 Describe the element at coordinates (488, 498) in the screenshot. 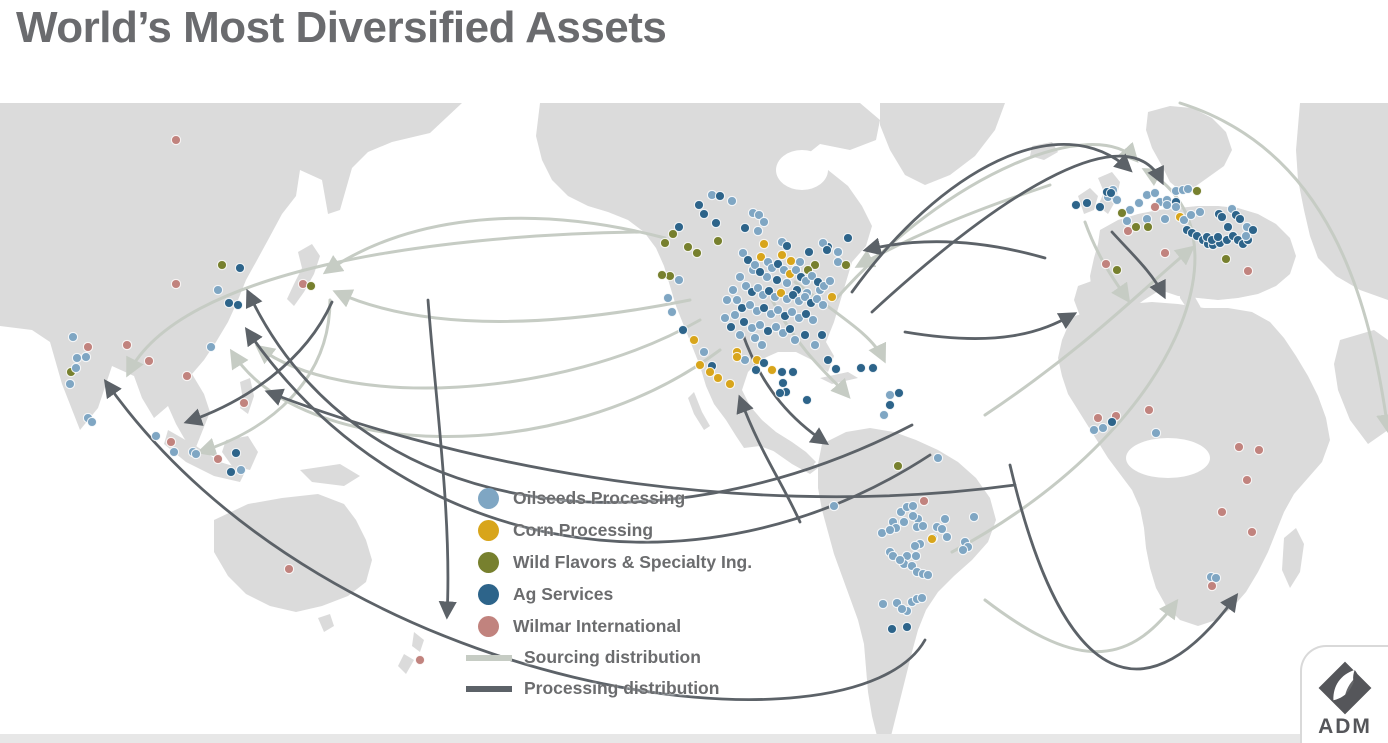

I see `oilseeds-swatch` at that location.